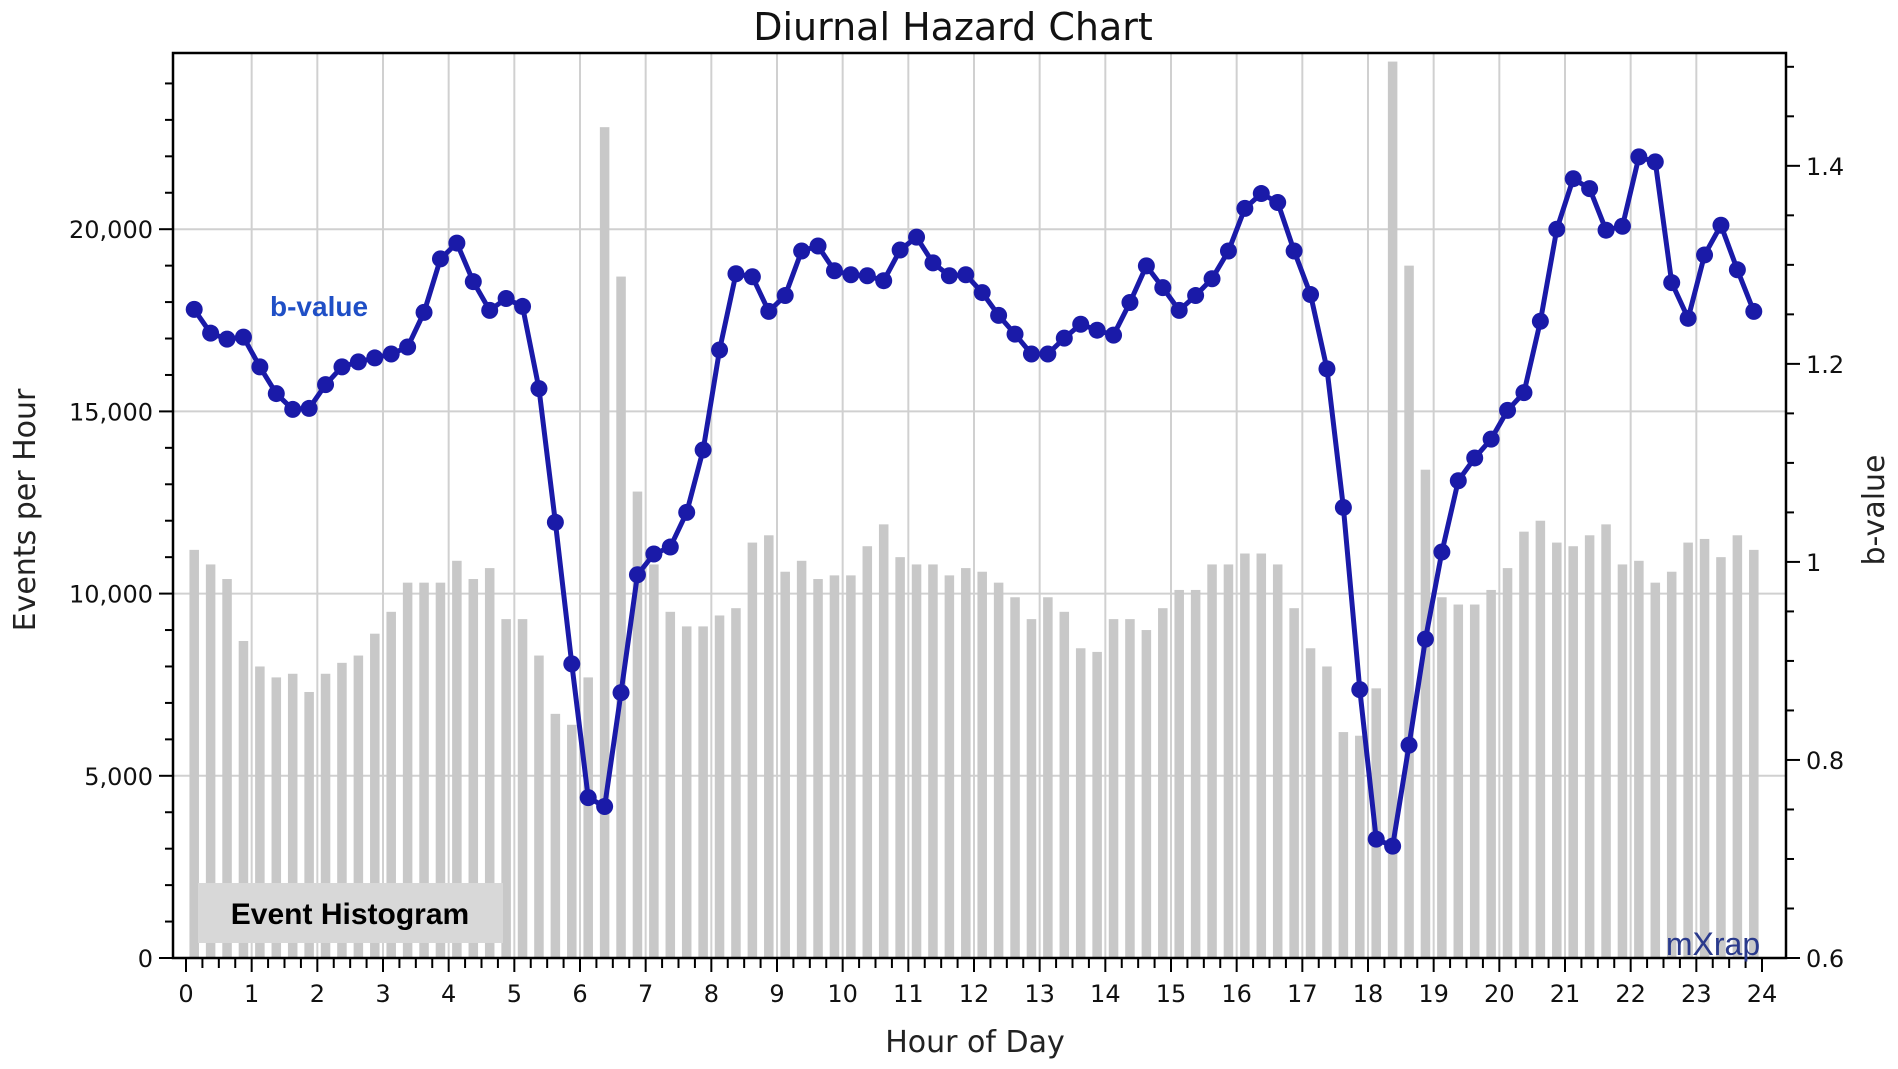 The image size is (1898, 1069). Describe the element at coordinates (1171, 994) in the screenshot. I see `x-tick-label: 15` at that location.